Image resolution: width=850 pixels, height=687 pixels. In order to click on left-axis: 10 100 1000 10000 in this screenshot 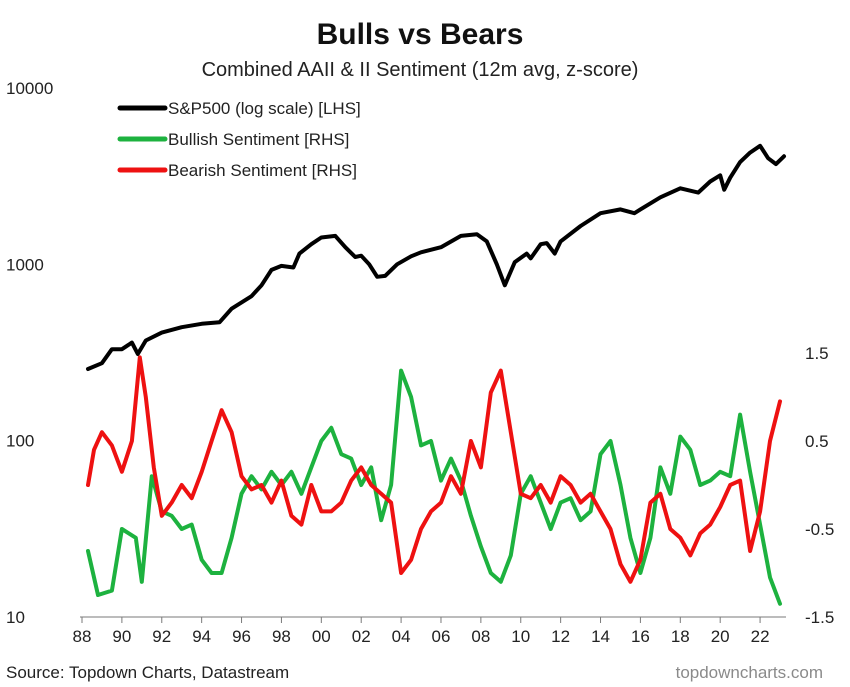, I will do `click(29, 353)`.